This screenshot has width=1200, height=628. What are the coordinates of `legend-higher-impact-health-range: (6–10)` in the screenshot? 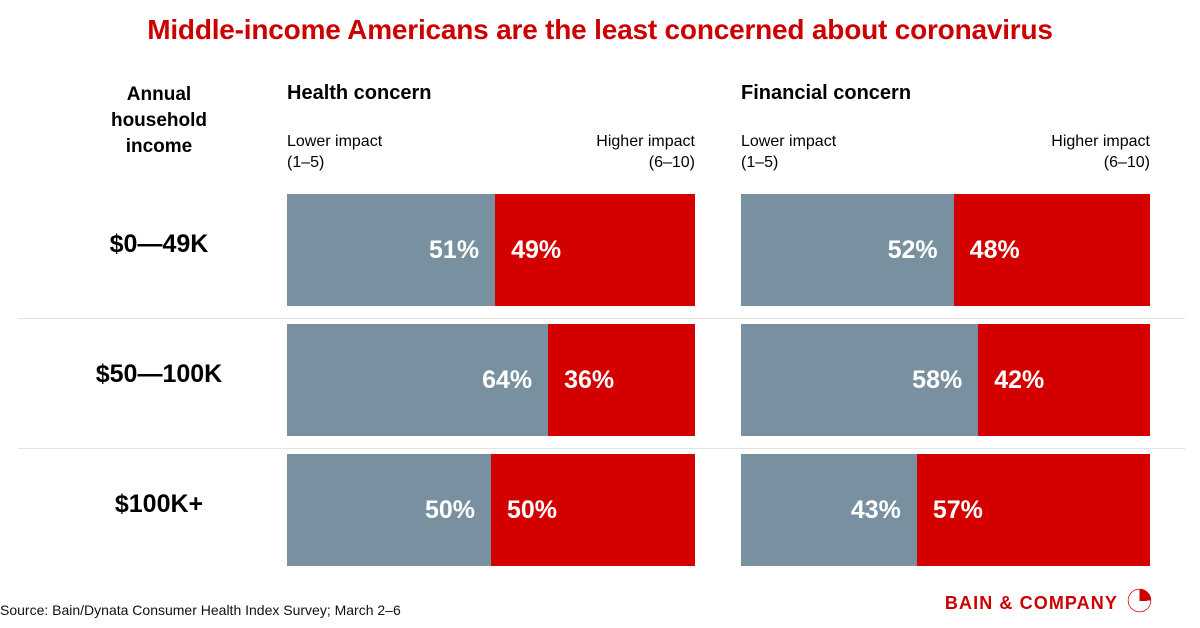 It's located at (671, 162).